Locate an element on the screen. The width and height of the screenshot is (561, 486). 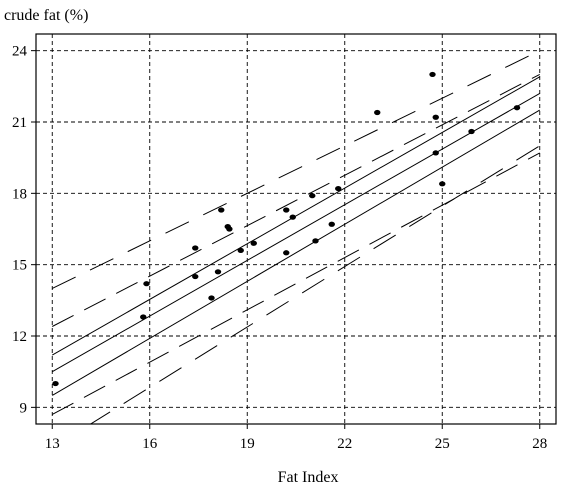
y-tick-label: 9 is located at coordinates (24, 408).